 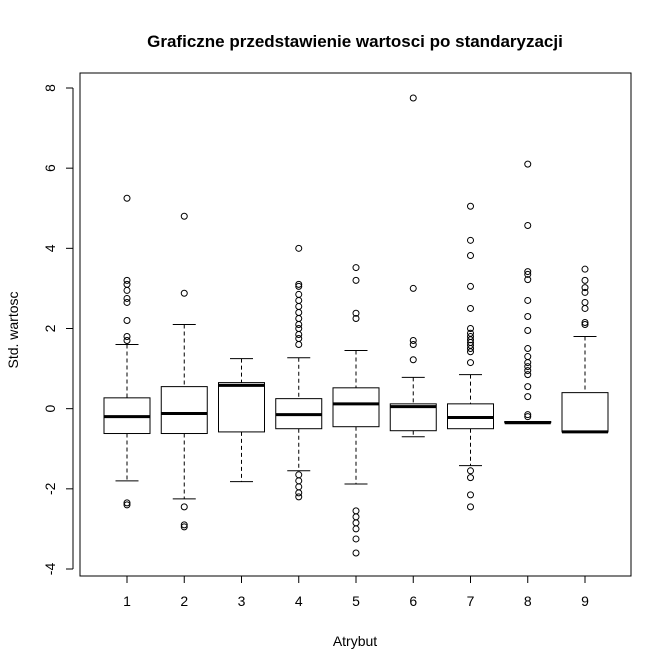 What do you see at coordinates (50, 88) in the screenshot?
I see `y-tick-label: 8` at bounding box center [50, 88].